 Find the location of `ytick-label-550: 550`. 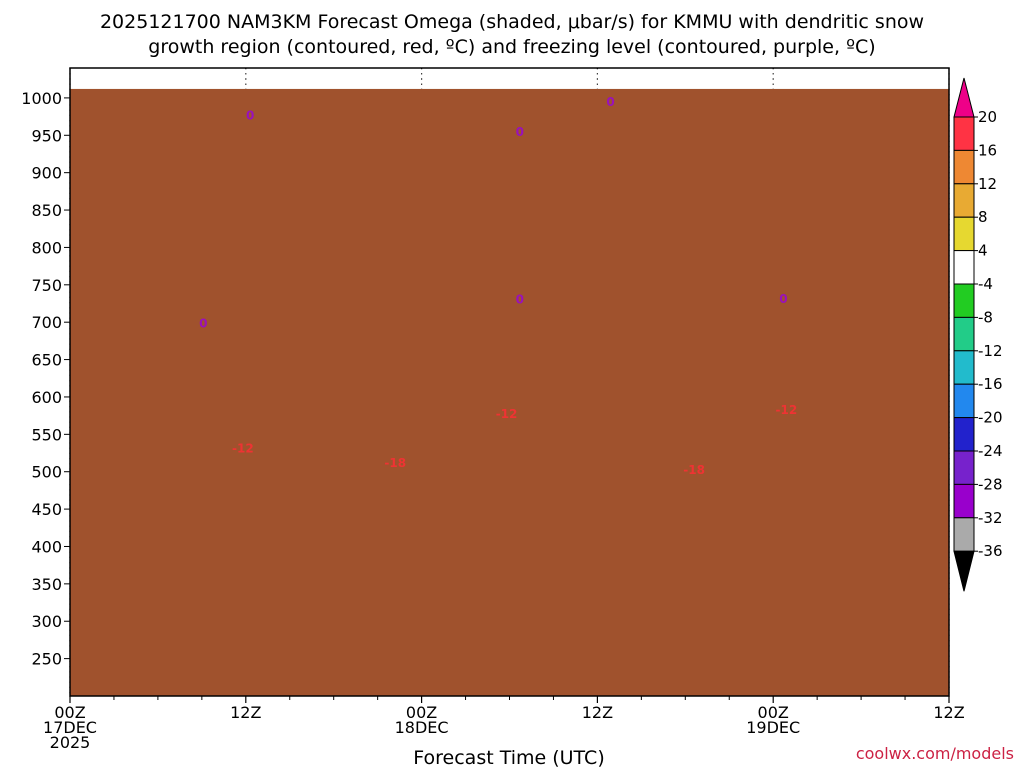

ytick-label-550: 550 is located at coordinates (46, 434).